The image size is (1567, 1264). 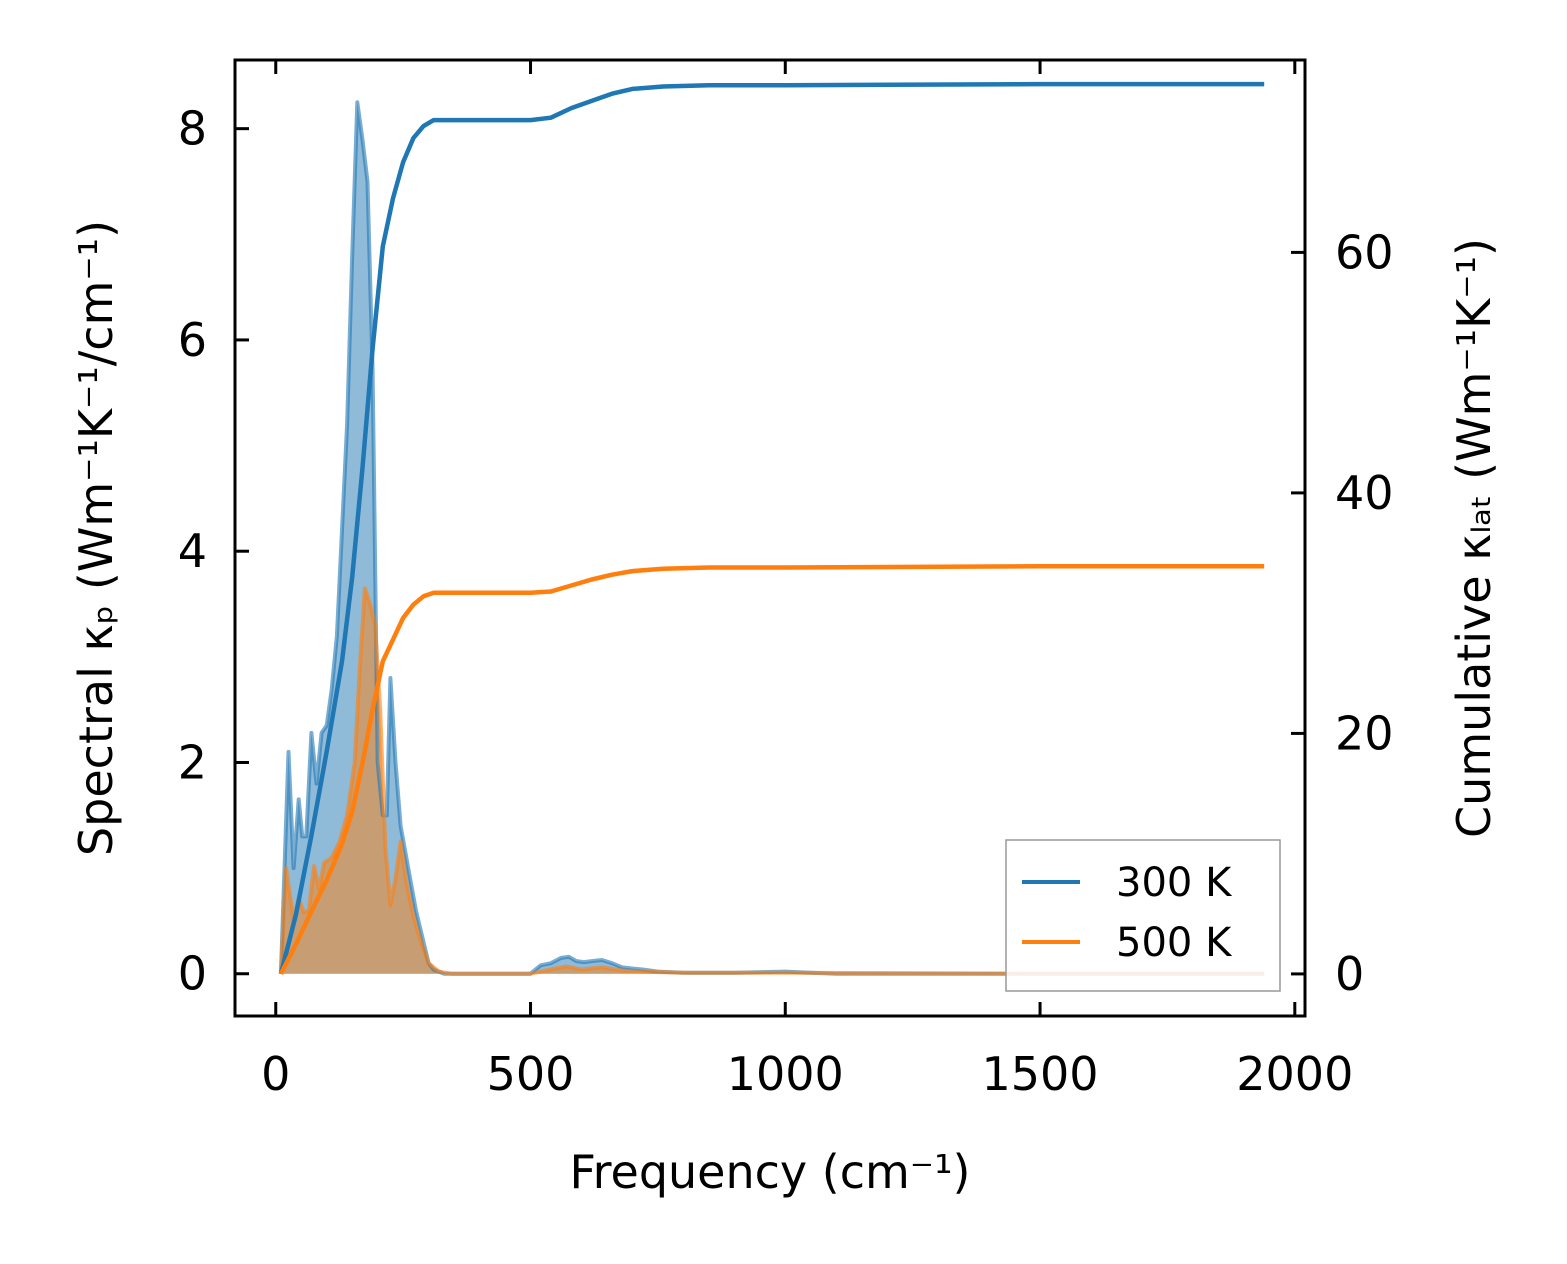 What do you see at coordinates (785, 1074) in the screenshot?
I see `x-tick-label: 1000` at bounding box center [785, 1074].